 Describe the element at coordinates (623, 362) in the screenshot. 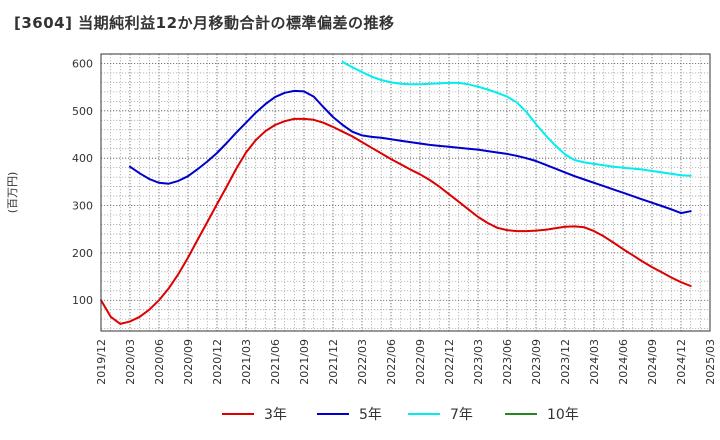

I see `x-tick-label: 2024/06` at that location.